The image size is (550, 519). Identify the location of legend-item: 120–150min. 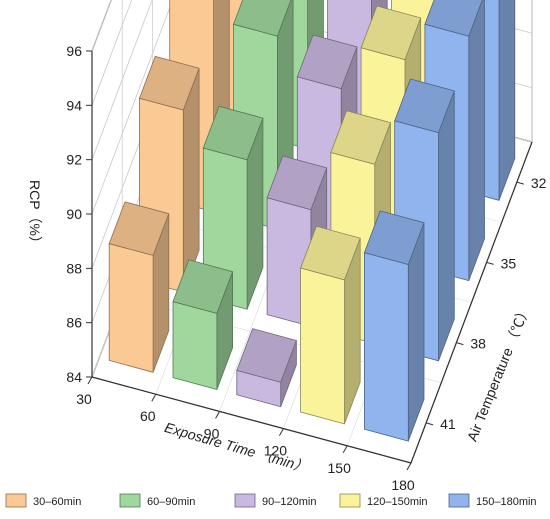
(383, 500).